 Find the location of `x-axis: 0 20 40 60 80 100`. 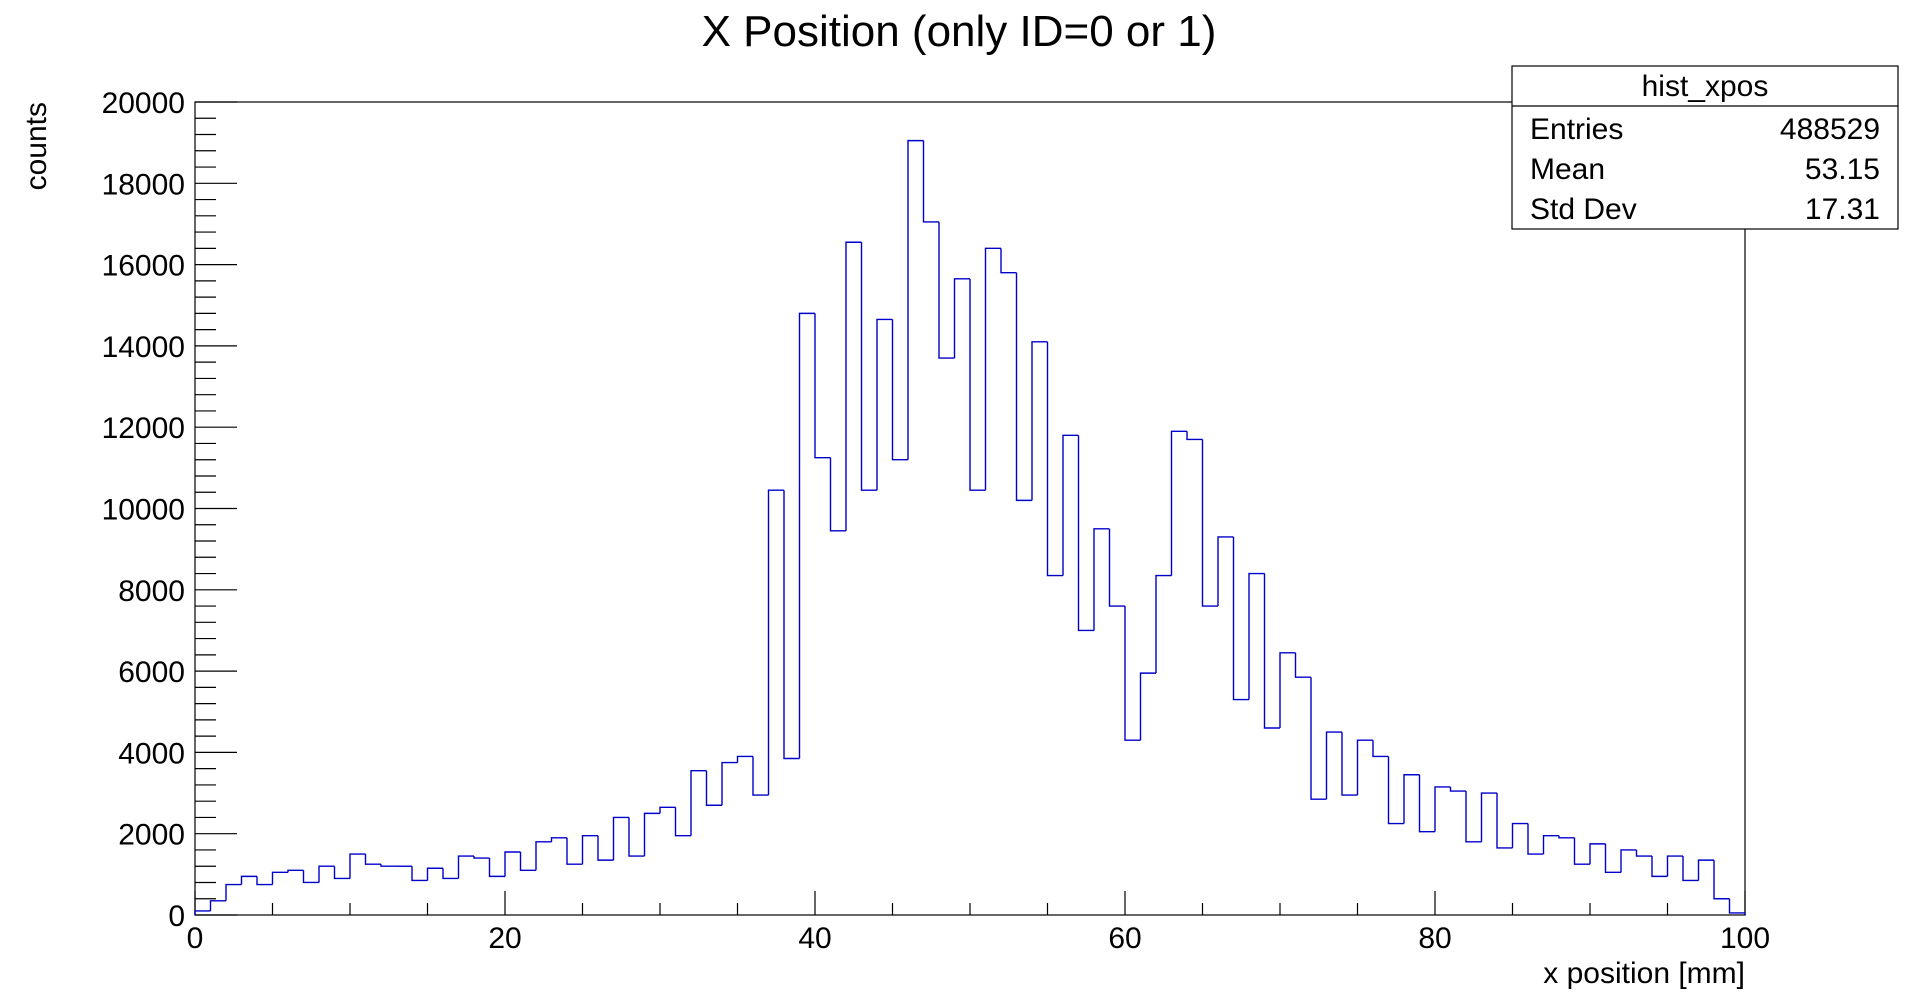

x-axis: 0 20 40 60 80 100 is located at coordinates (978, 923).